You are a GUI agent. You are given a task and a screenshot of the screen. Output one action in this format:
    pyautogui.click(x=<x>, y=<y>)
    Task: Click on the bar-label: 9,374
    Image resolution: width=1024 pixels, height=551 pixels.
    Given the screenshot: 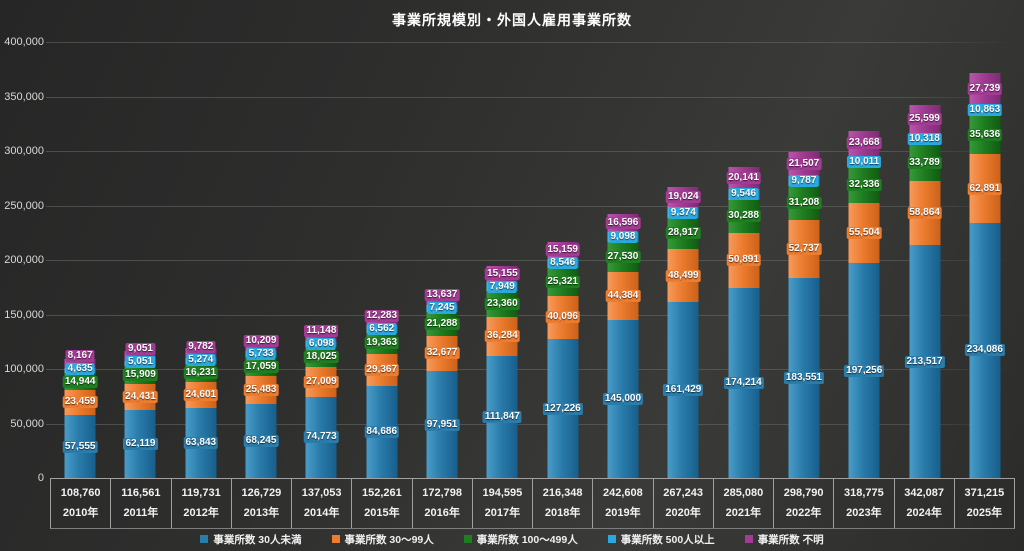 What is the action you would take?
    pyautogui.click(x=683, y=212)
    